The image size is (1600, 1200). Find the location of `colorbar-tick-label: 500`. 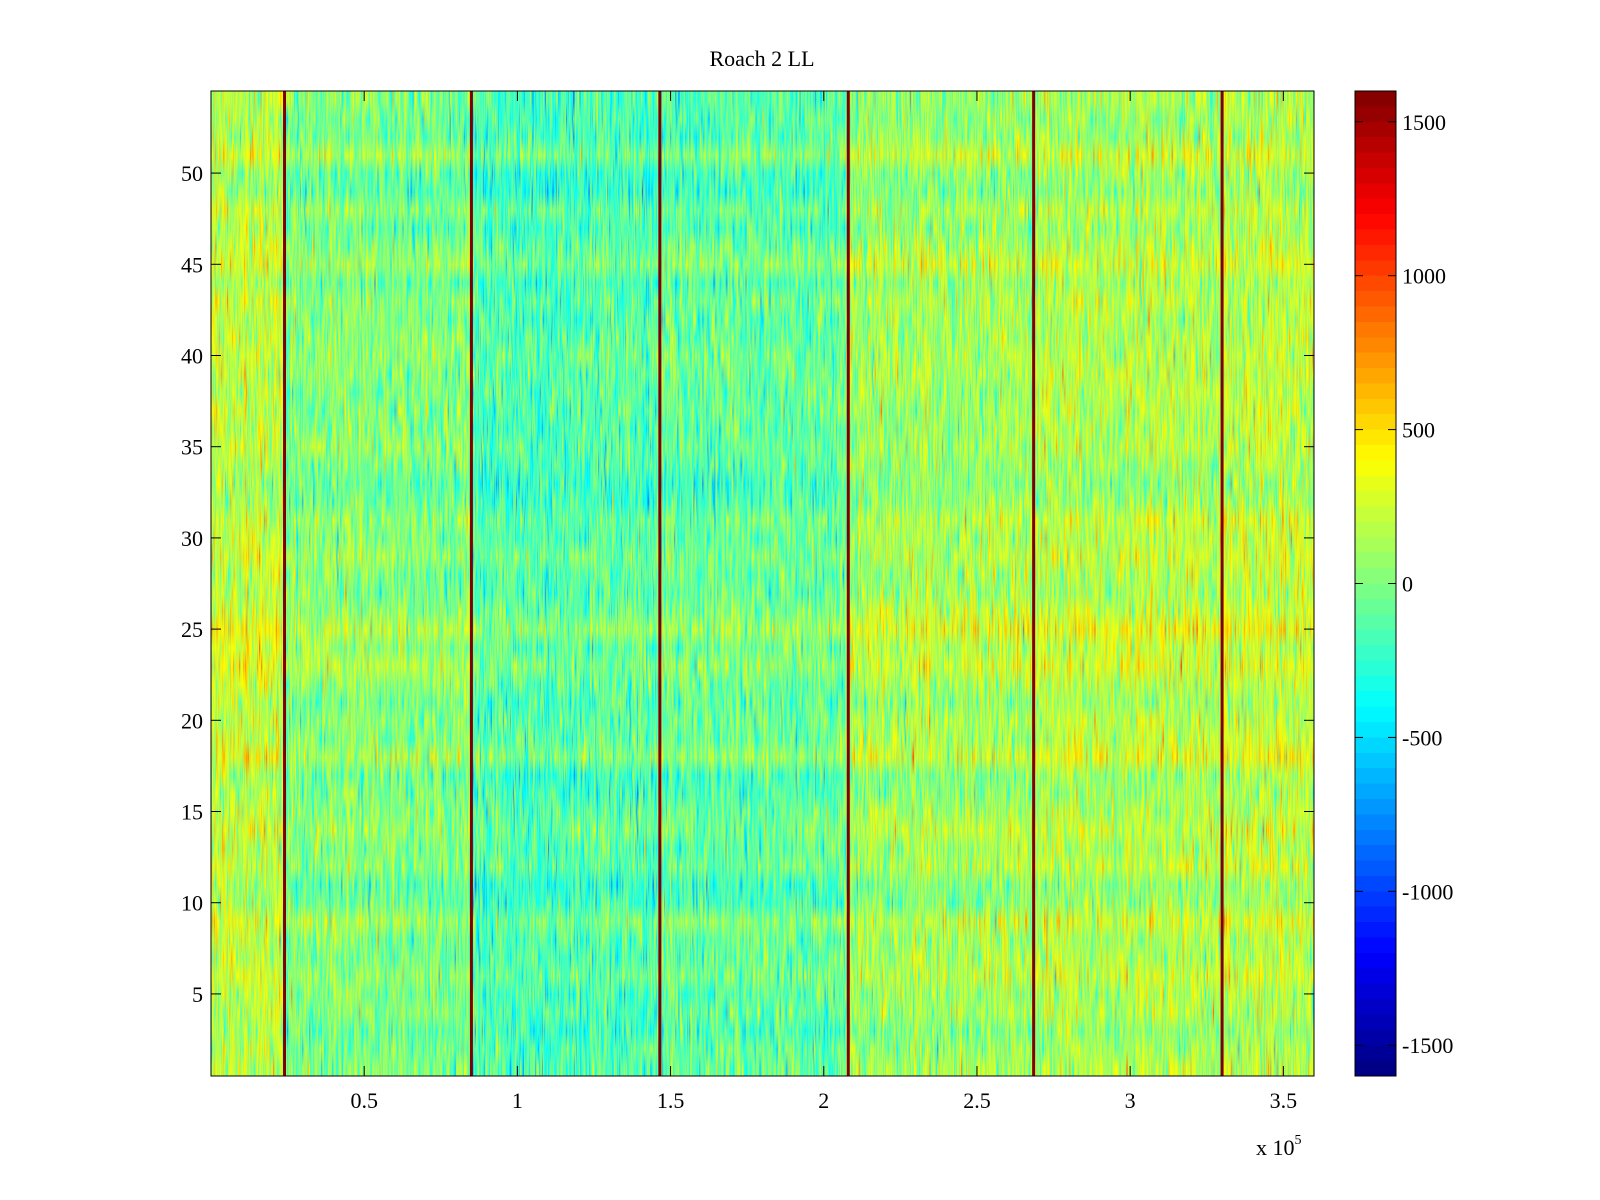

colorbar-tick-label: 500 is located at coordinates (1418, 430).